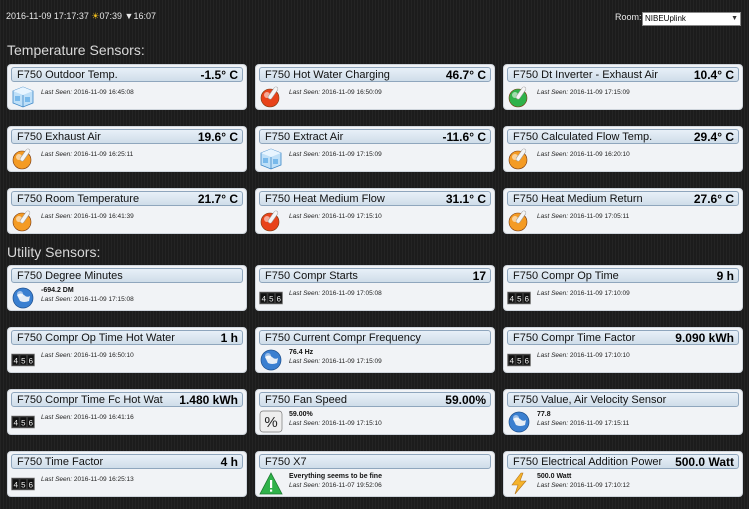  What do you see at coordinates (301, 352) in the screenshot?
I see `sensor-detail: 76.4 Hz` at bounding box center [301, 352].